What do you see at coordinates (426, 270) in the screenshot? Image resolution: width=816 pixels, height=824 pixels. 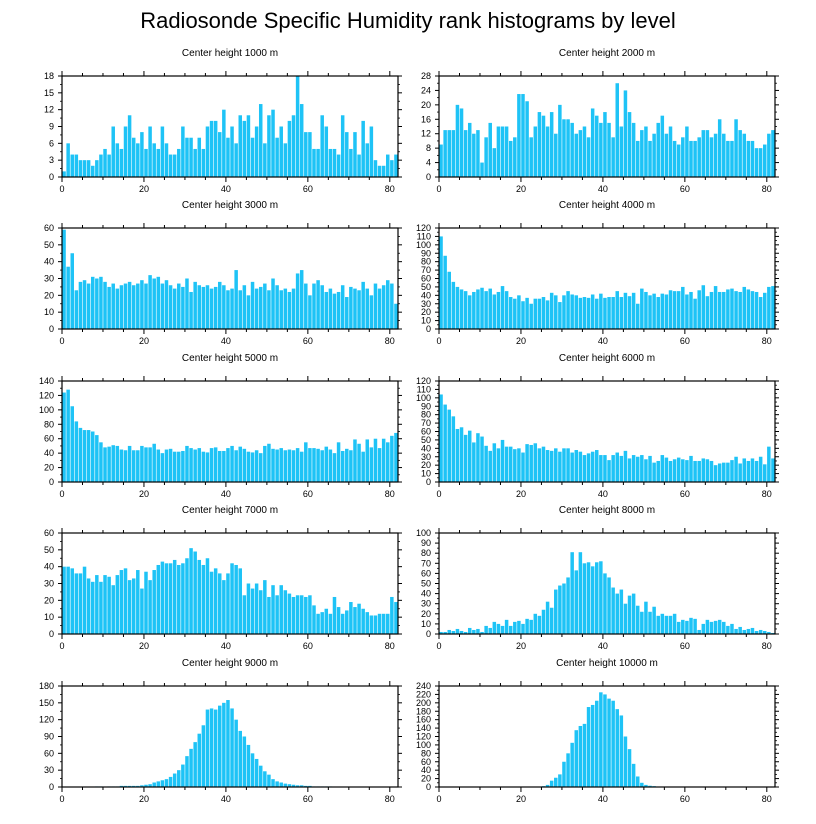 I see `y-tick-label: 70` at bounding box center [426, 270].